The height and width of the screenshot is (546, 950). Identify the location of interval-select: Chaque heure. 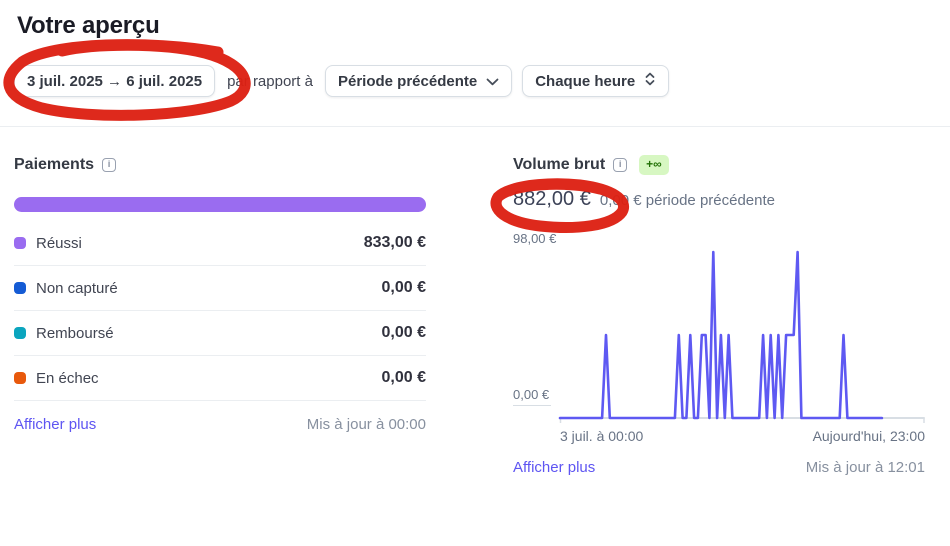
(596, 81).